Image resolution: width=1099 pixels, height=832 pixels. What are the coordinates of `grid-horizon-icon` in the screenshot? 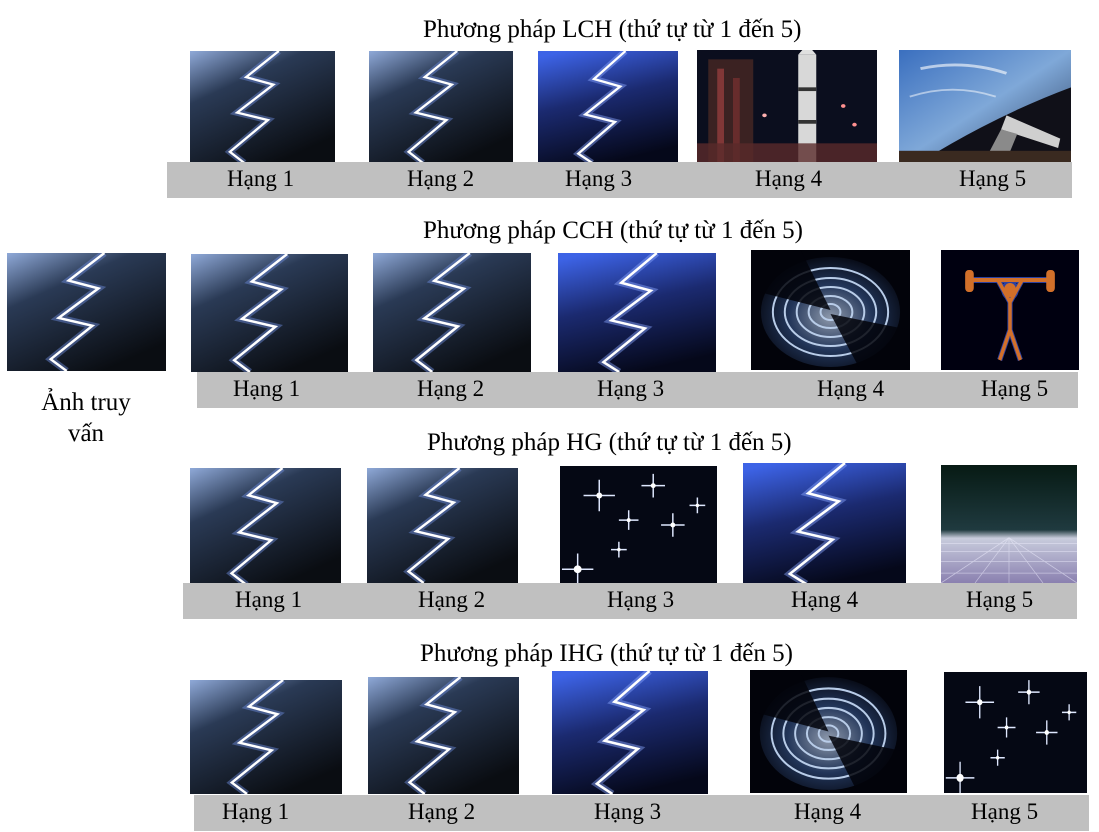 It's located at (1009, 524).